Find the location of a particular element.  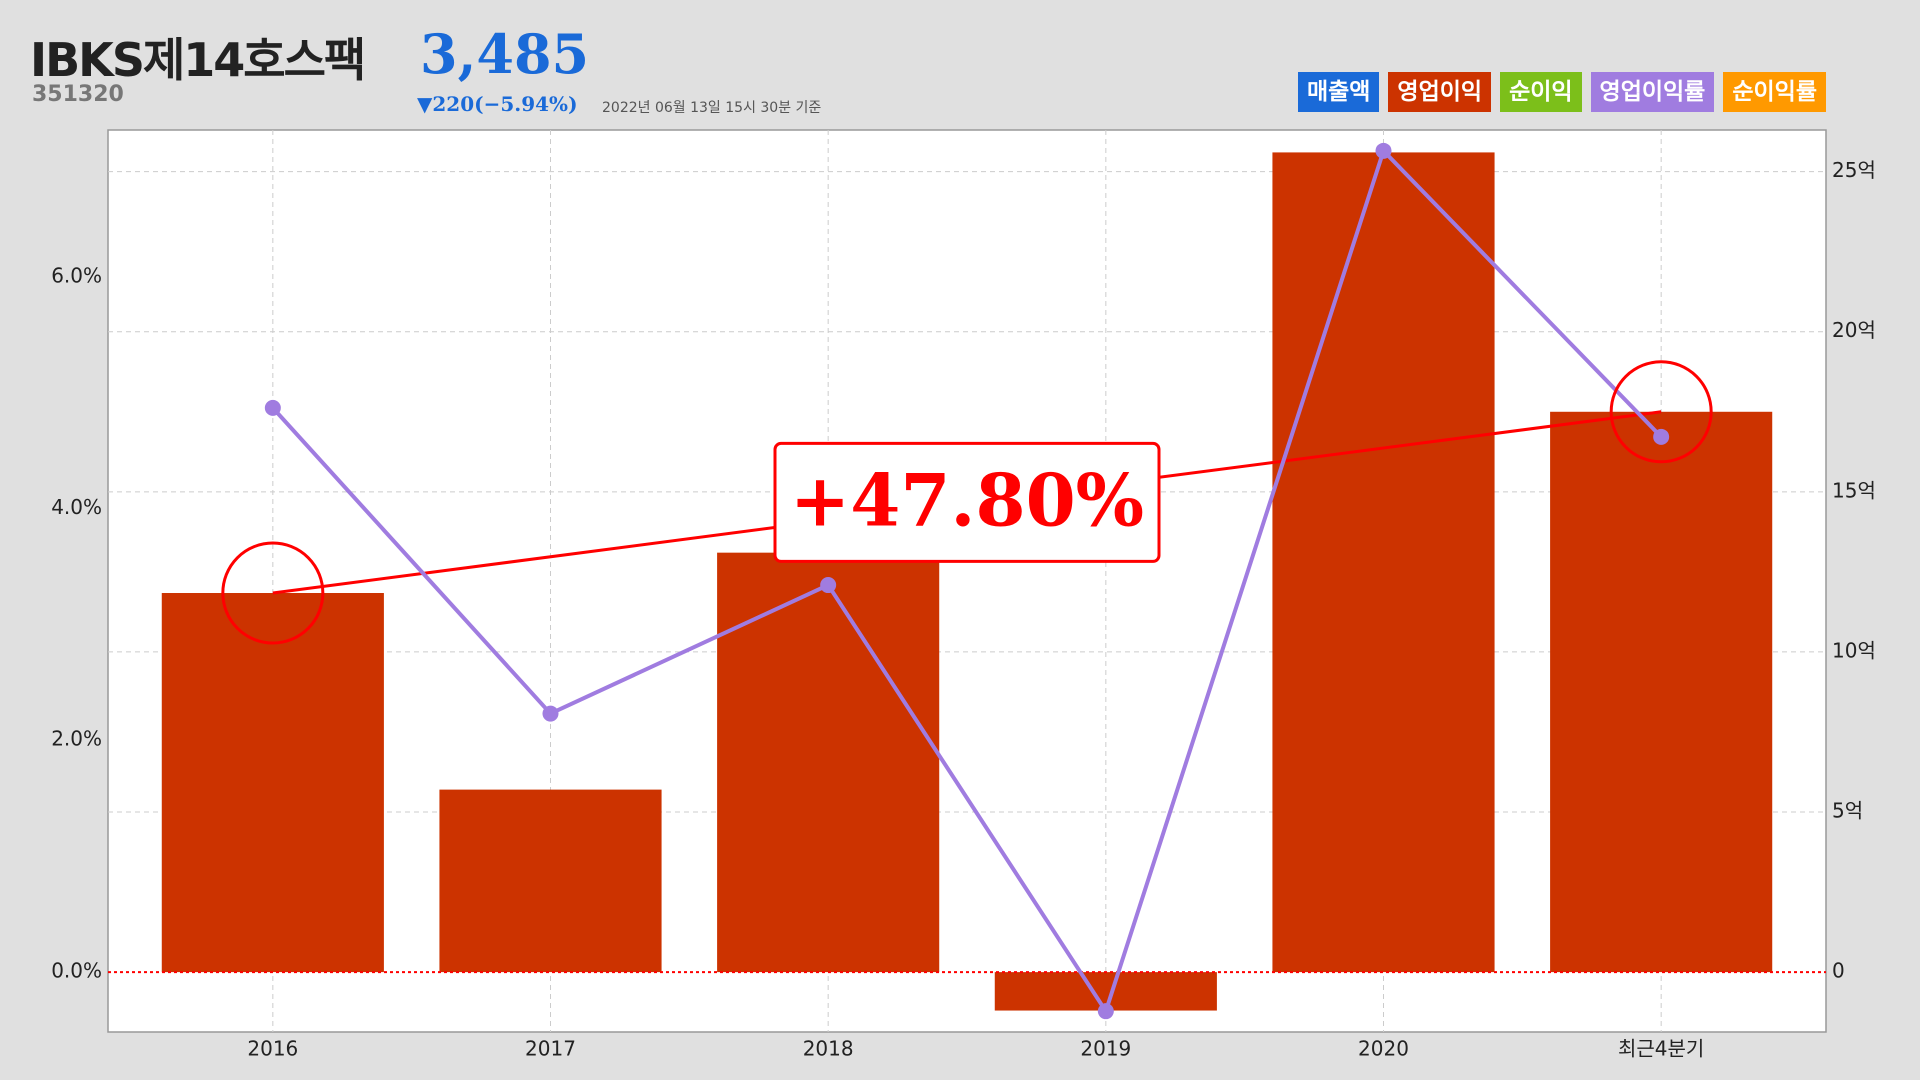

y2-tick-label: 10억 is located at coordinates (1854, 650).